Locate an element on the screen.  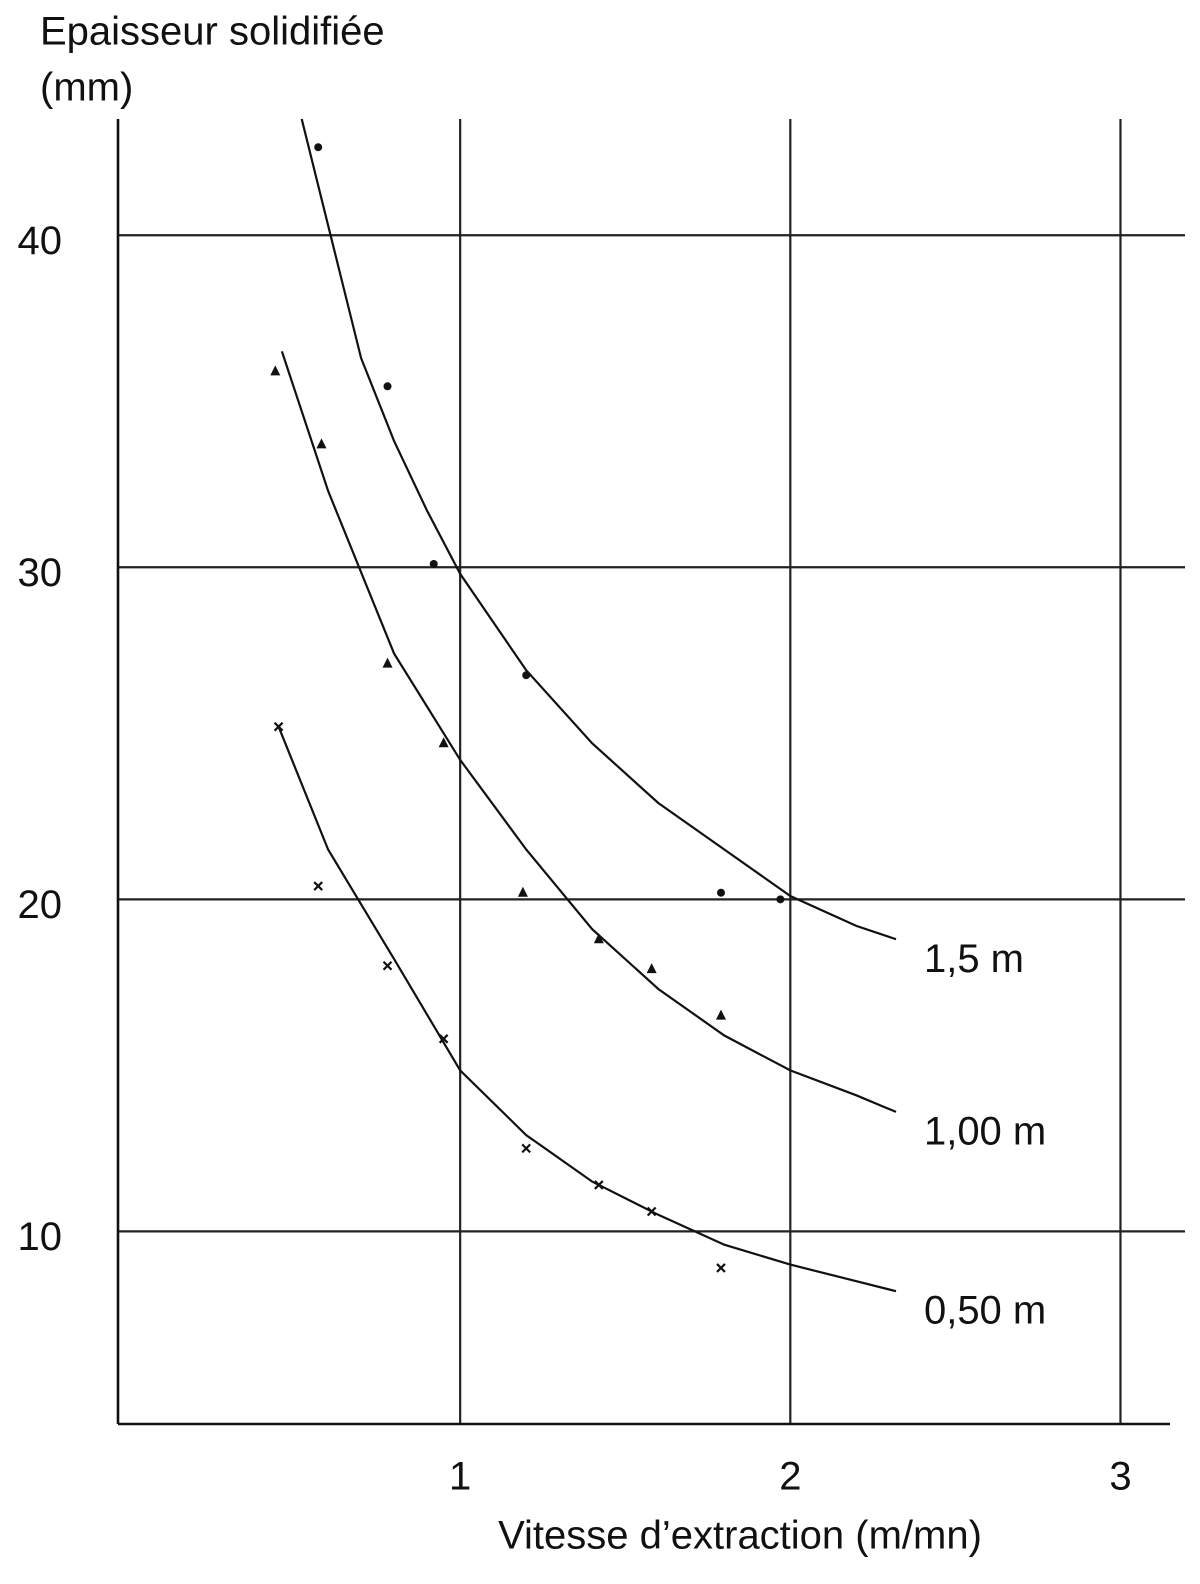
y-tick-label: 30 is located at coordinates (40, 573).